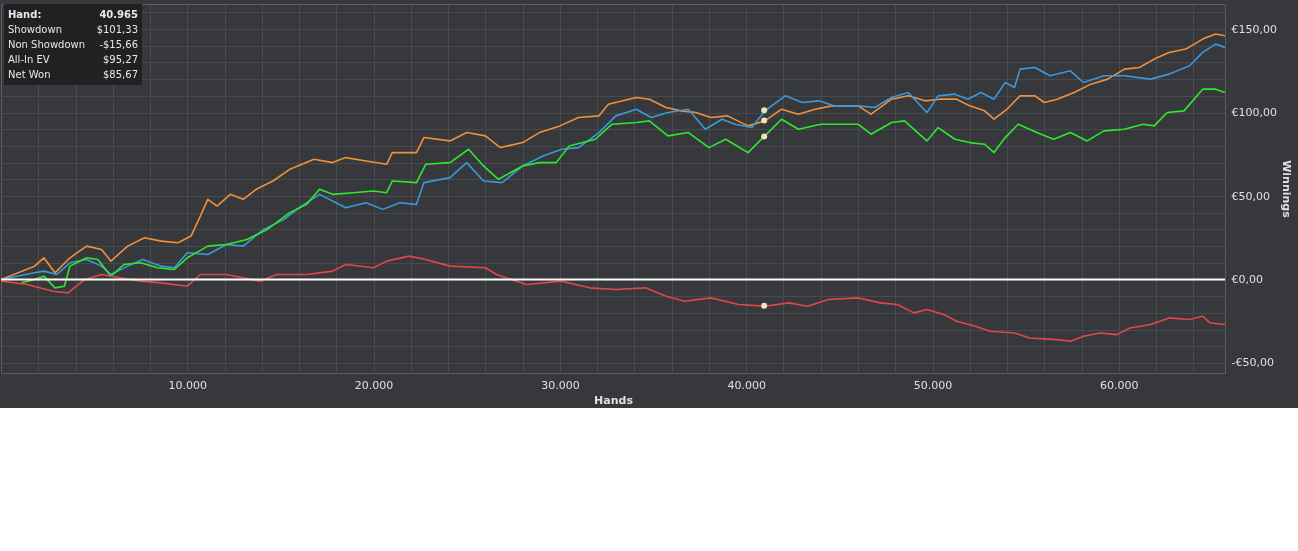 The image size is (1298, 551). What do you see at coordinates (1254, 113) in the screenshot?
I see `y-tick-label: €100,00` at bounding box center [1254, 113].